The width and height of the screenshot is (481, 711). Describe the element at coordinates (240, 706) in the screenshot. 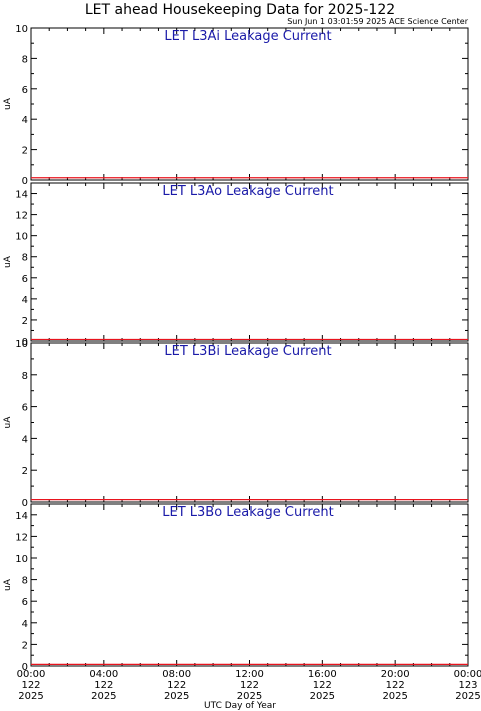

I see `x-axis-label: UTC Day of Year` at that location.